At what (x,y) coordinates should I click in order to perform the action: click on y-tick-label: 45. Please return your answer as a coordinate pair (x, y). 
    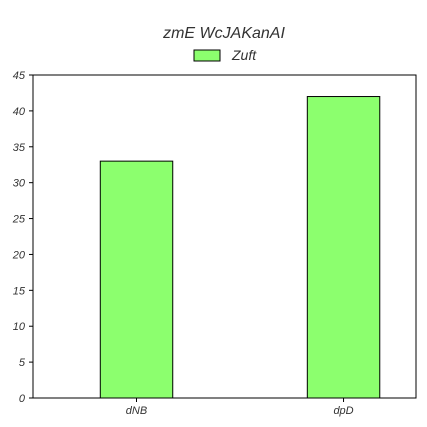
    Looking at the image, I should click on (19, 76).